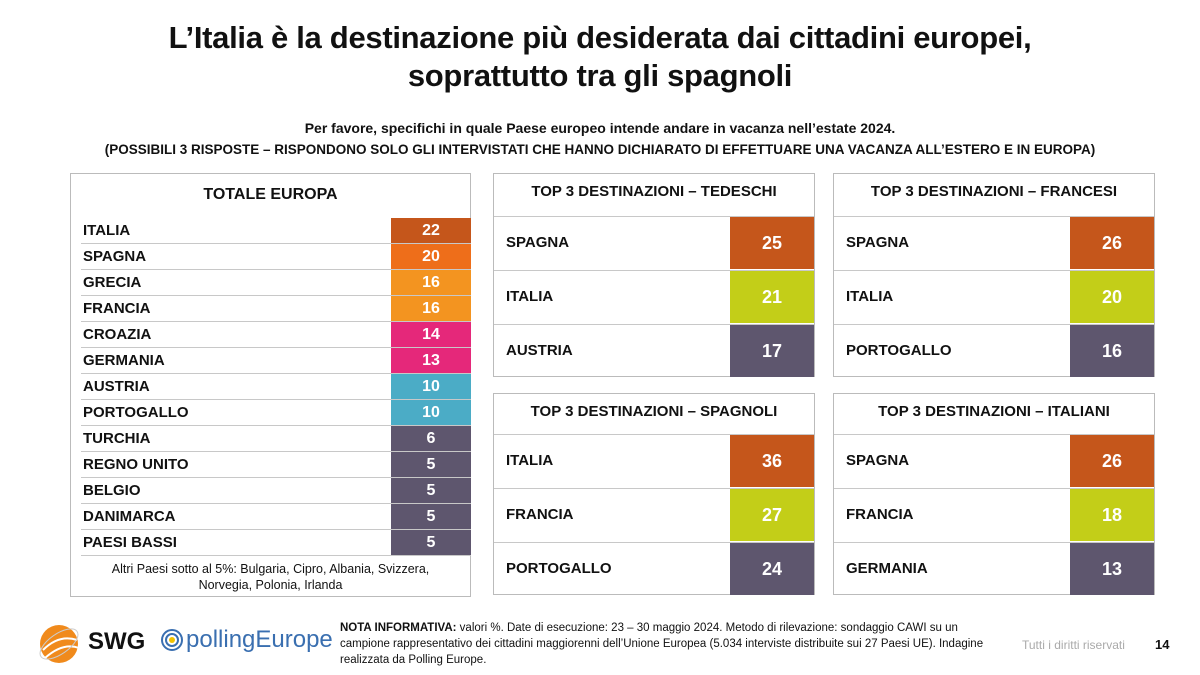 Image resolution: width=1200 pixels, height=675 pixels. I want to click on value-cell: 18, so click(1112, 515).